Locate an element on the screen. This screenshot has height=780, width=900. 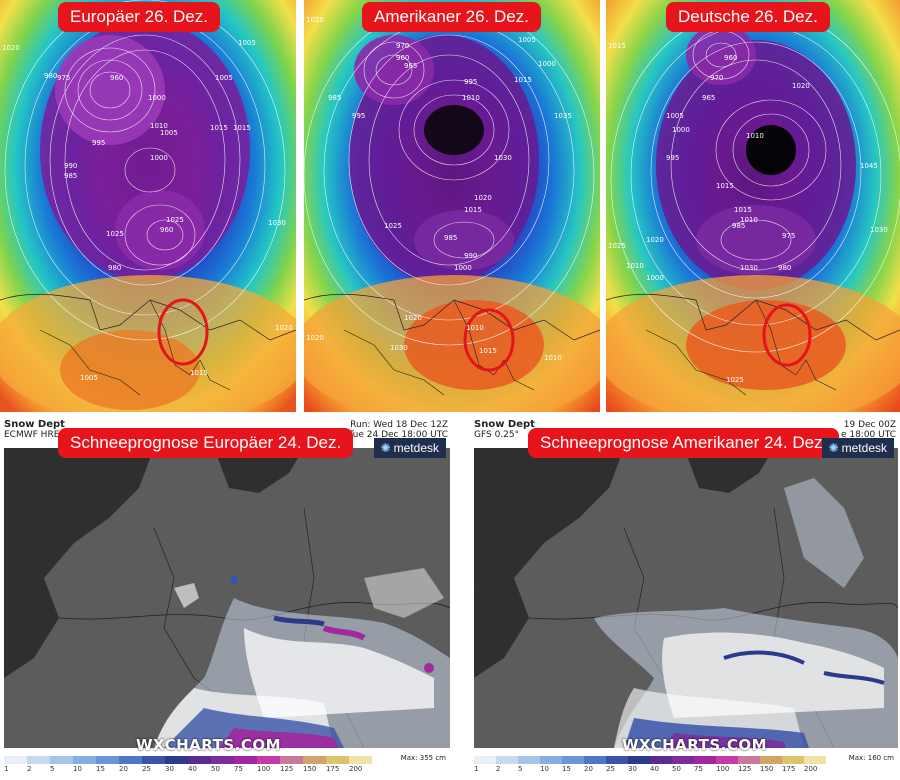
isobar-label: 1035 is located at coordinates (563, 116).